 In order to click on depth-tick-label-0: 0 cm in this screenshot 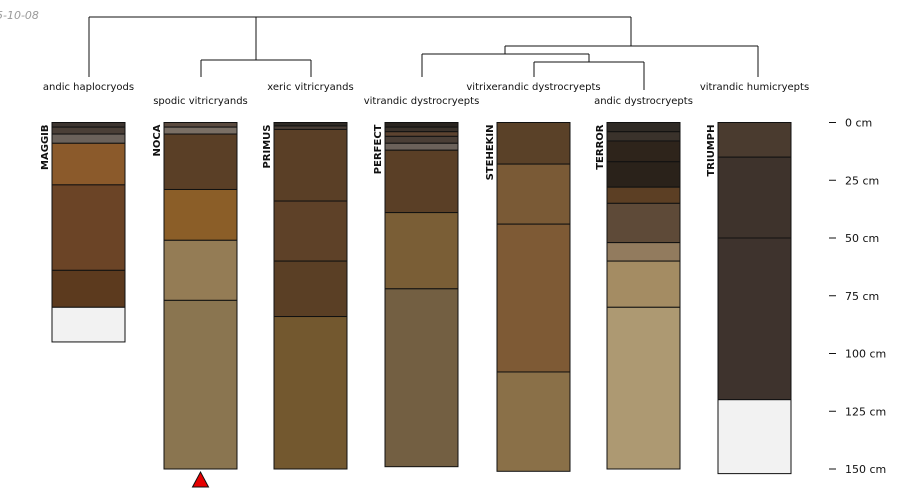, I will do `click(858, 123)`.